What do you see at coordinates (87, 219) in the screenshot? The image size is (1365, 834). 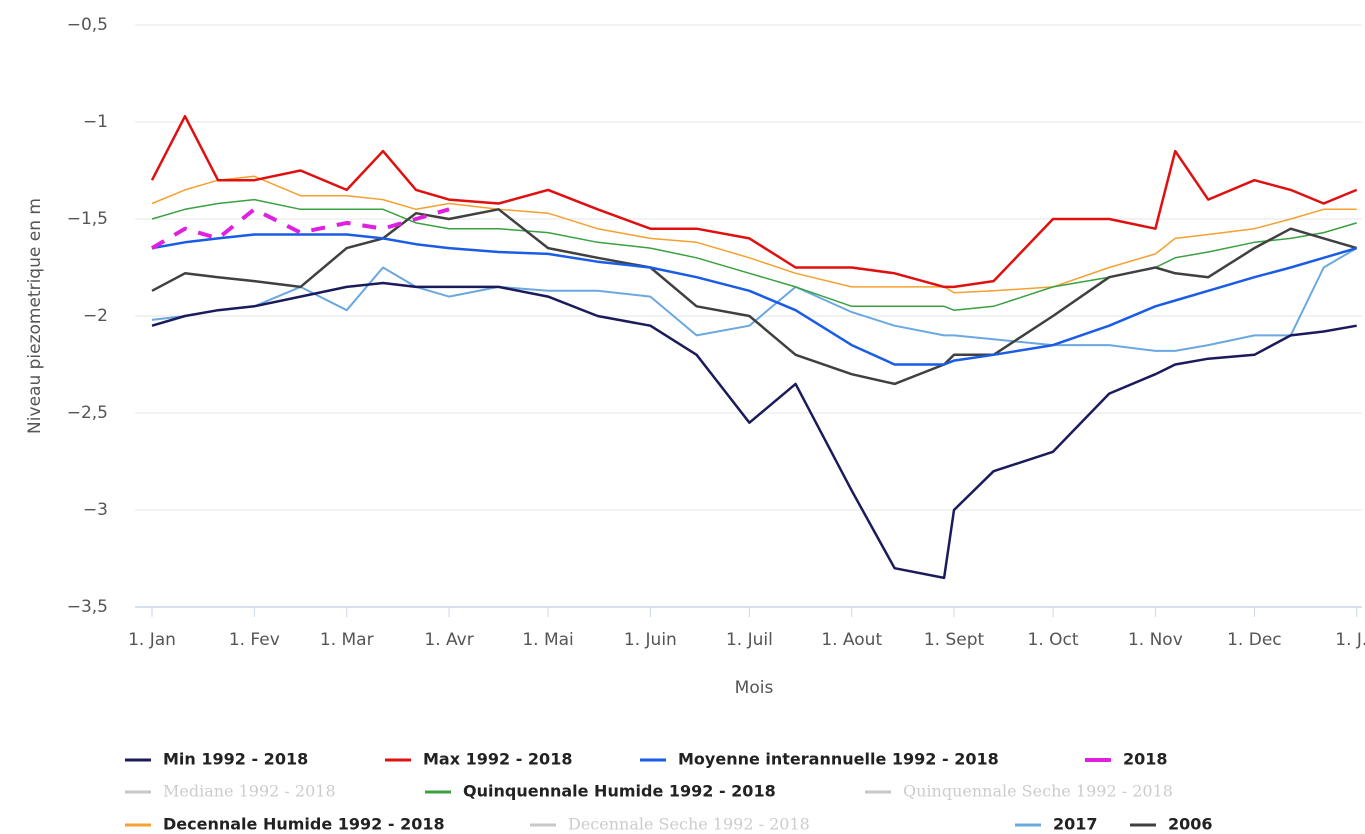 I see `y-tick-label: −1,5` at bounding box center [87, 219].